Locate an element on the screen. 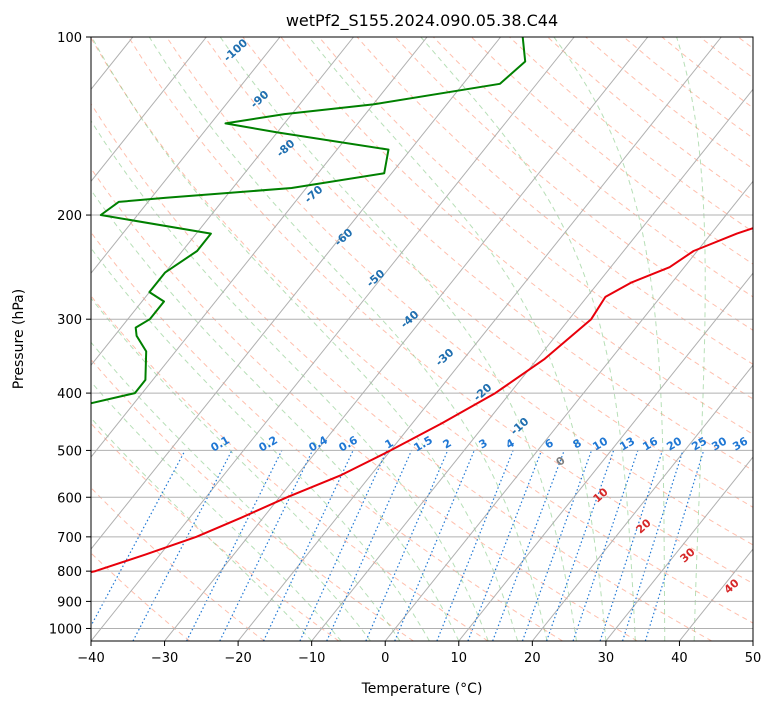  y-tick-label: 1000 is located at coordinates (65, 629).